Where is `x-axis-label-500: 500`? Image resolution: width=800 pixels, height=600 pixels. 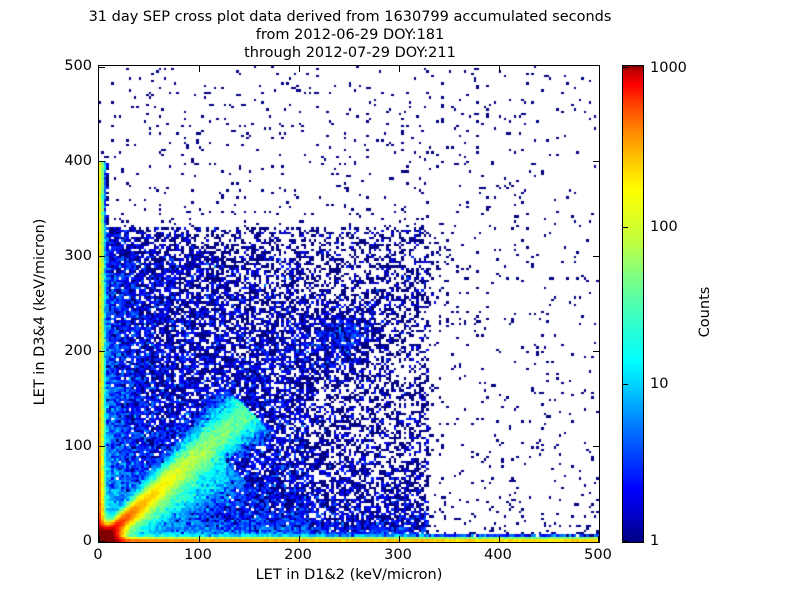 x-axis-label-500: 500 is located at coordinates (598, 555).